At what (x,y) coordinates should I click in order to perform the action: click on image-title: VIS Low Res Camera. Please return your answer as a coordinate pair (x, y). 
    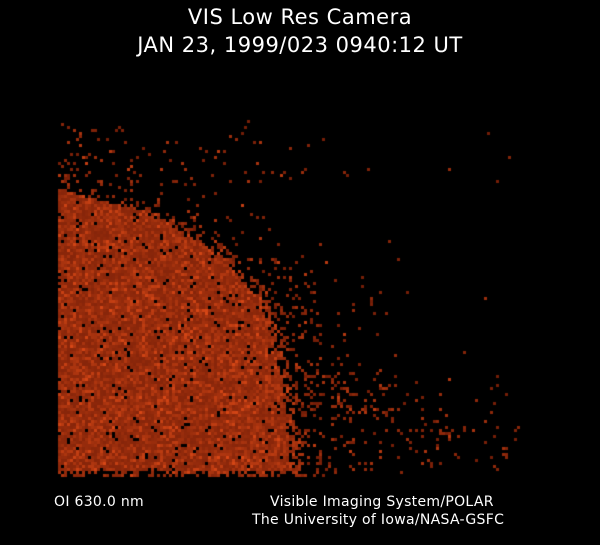
    Looking at the image, I should click on (300, 17).